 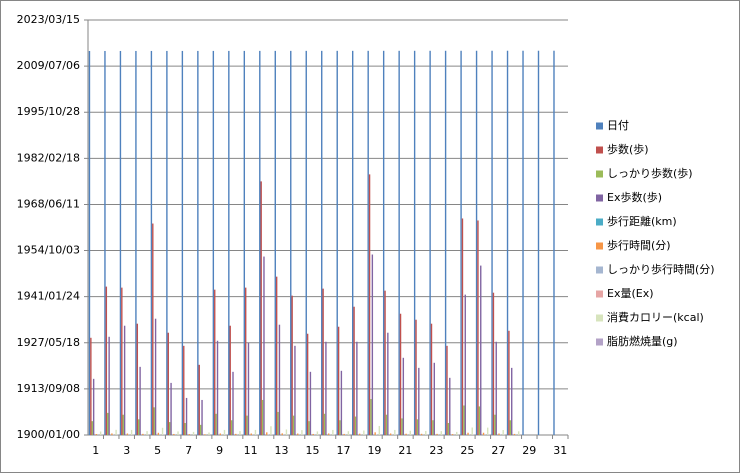 What do you see at coordinates (628, 149) in the screenshot?
I see `legend-label: 歩数(歩)` at bounding box center [628, 149].